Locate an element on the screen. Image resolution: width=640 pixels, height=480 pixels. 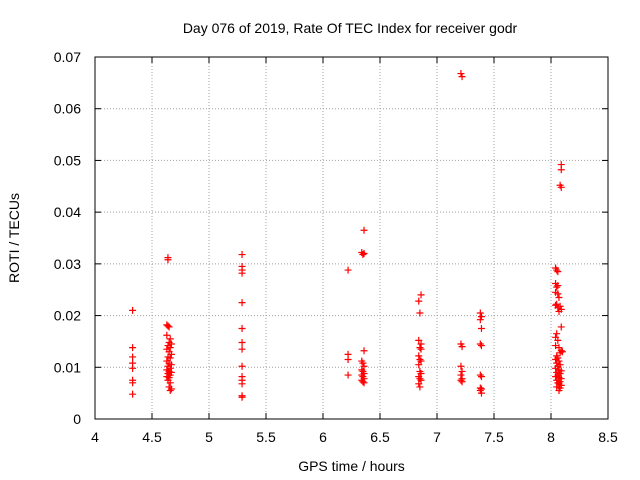
x-tick-label: 6 is located at coordinates (323, 437).